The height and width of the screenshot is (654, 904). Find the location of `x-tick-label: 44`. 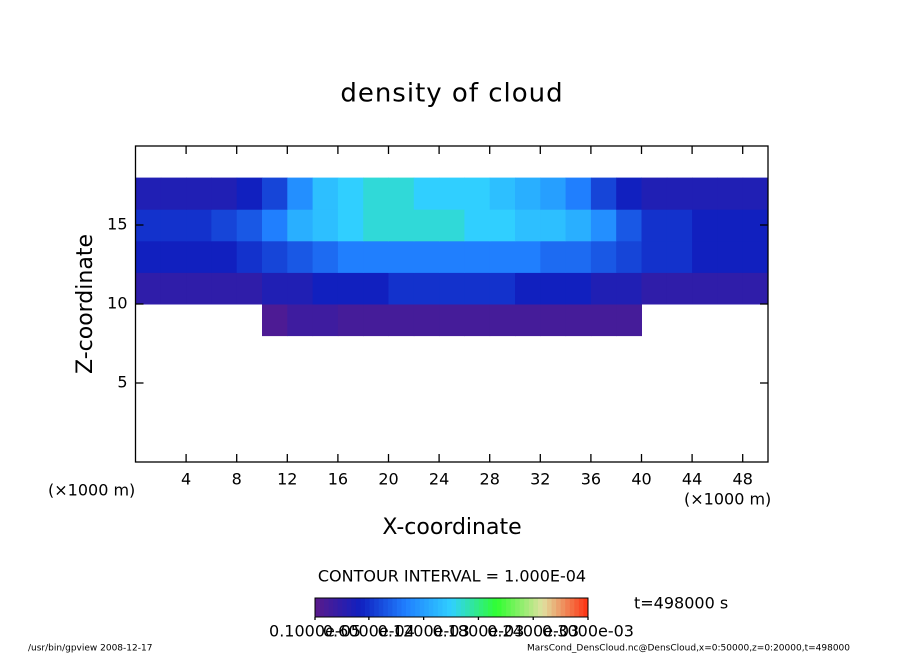

x-tick-label: 44 is located at coordinates (692, 479).